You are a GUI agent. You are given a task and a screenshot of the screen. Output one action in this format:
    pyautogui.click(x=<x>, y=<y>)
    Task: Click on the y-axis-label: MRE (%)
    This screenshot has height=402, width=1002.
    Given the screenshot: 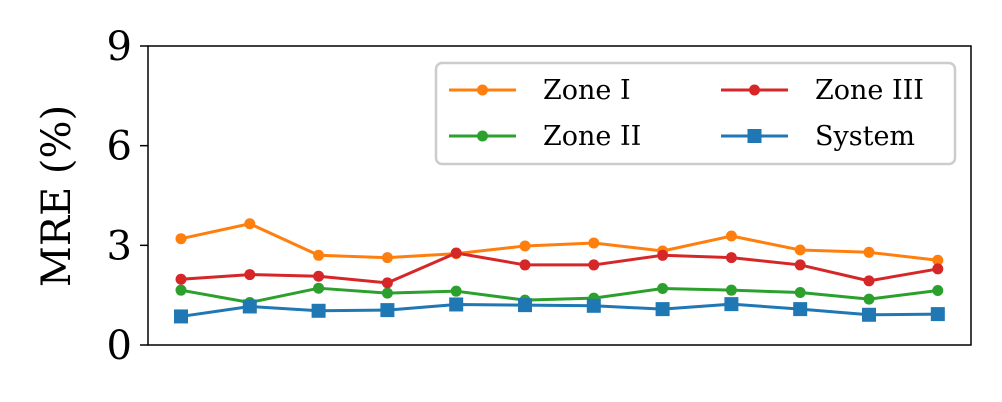 What is the action you would take?
    pyautogui.click(x=57, y=196)
    